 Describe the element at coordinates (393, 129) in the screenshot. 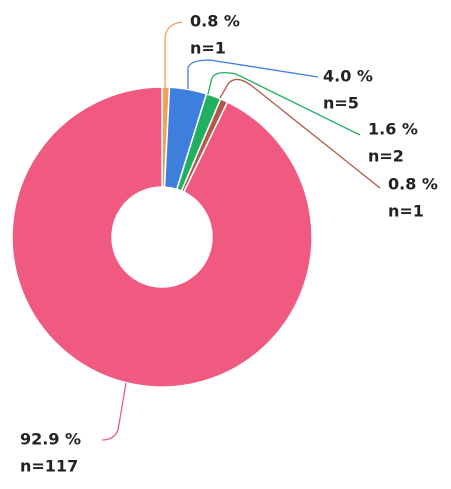

I see `value-label: 1.6 %` at that location.